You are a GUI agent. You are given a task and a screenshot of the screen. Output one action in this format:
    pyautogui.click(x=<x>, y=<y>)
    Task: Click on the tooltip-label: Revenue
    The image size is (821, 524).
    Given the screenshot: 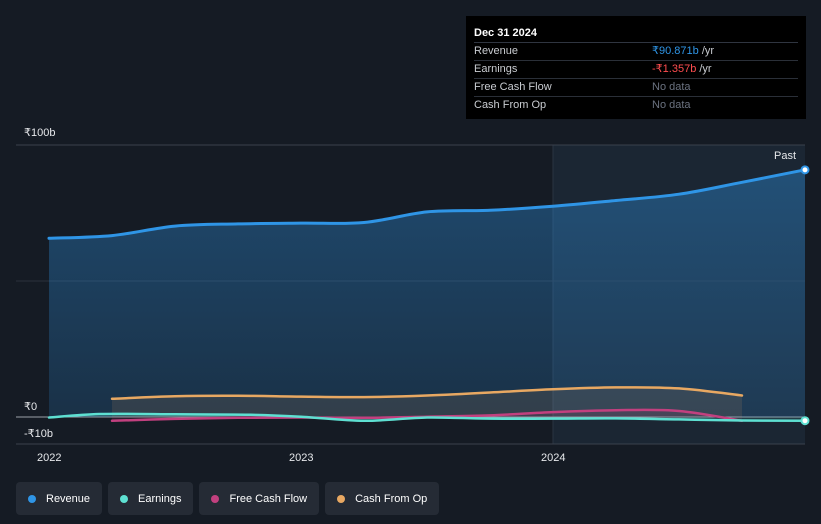 What is the action you would take?
    pyautogui.click(x=496, y=51)
    